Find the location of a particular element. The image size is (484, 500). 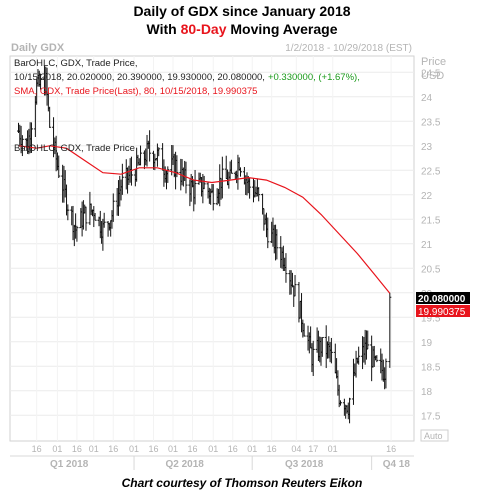

last-price-badge is located at coordinates (443, 298).